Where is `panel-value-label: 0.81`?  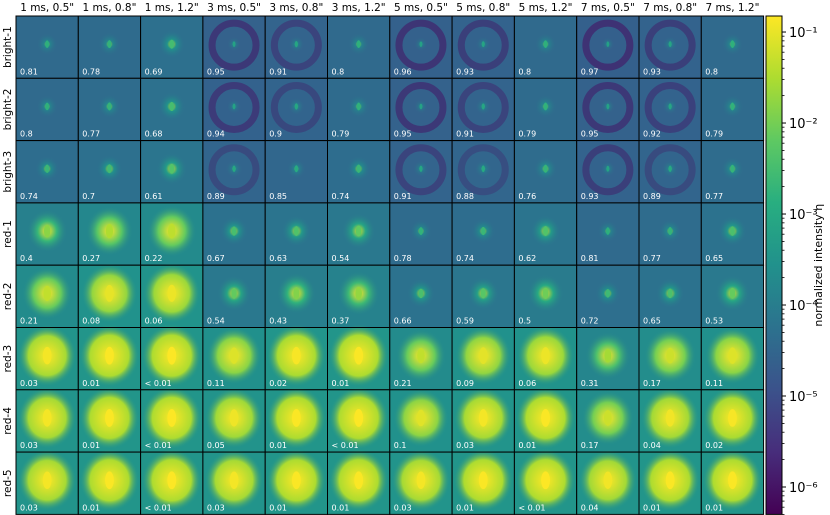
panel-value-label: 0.81 is located at coordinates (29, 71).